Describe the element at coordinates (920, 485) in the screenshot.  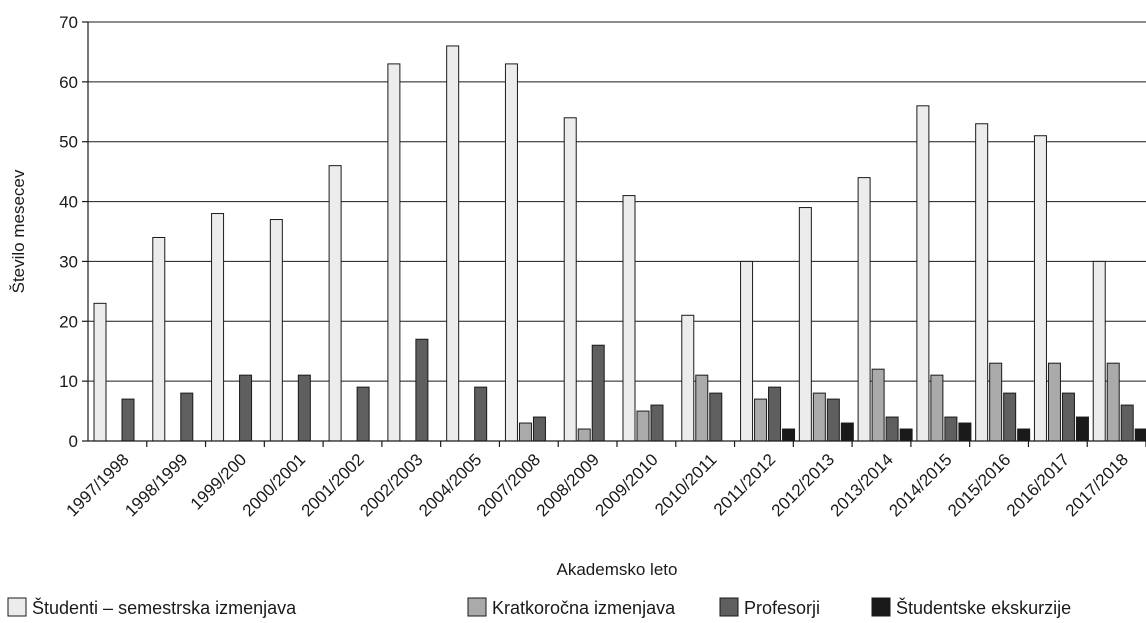
I see `x-tick-label: 2014/2015` at that location.